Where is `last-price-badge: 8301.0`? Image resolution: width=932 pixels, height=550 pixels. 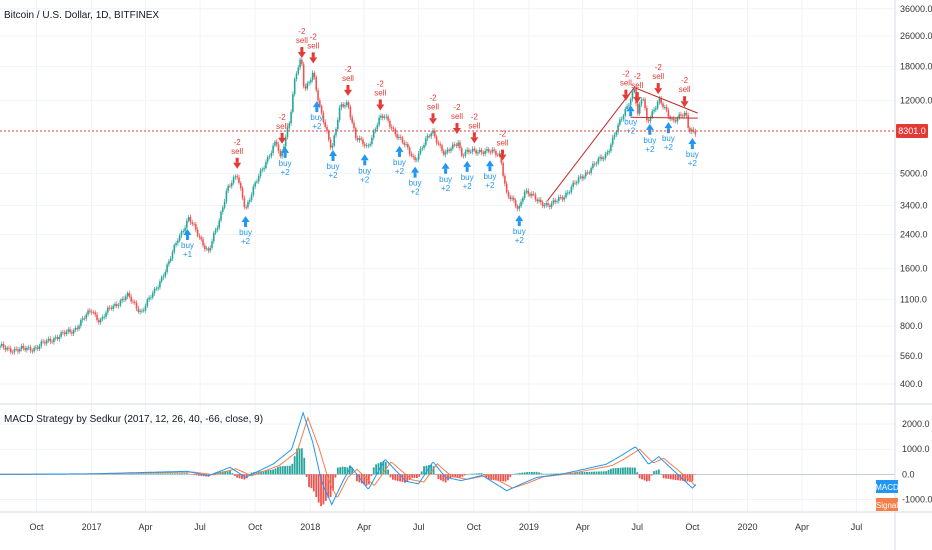
last-price-badge: 8301.0 is located at coordinates (912, 131).